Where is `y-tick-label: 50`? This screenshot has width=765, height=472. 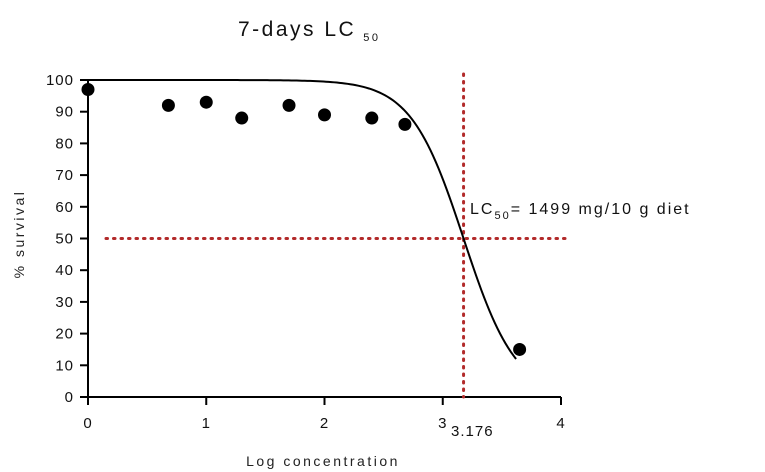
y-tick-label: 50 is located at coordinates (64, 239).